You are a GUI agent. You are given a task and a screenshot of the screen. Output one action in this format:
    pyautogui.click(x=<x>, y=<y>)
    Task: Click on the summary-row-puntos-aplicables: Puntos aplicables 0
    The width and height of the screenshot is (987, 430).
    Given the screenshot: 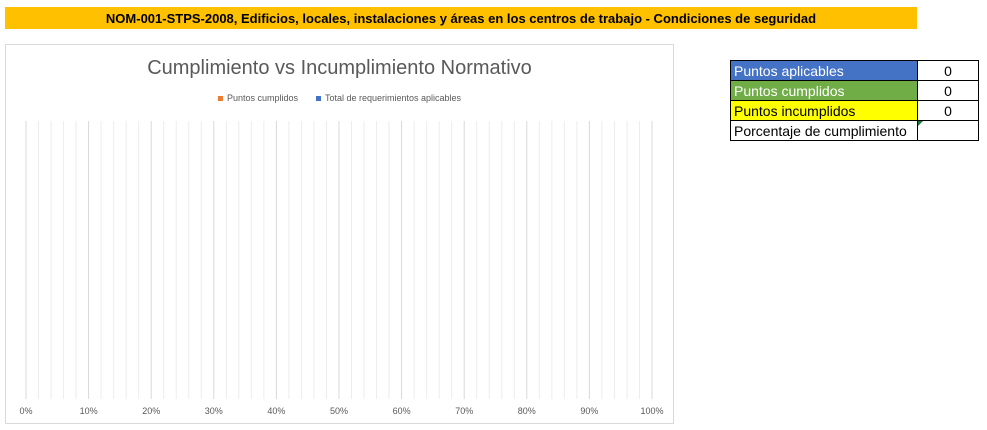 What is the action you would take?
    pyautogui.click(x=854, y=70)
    